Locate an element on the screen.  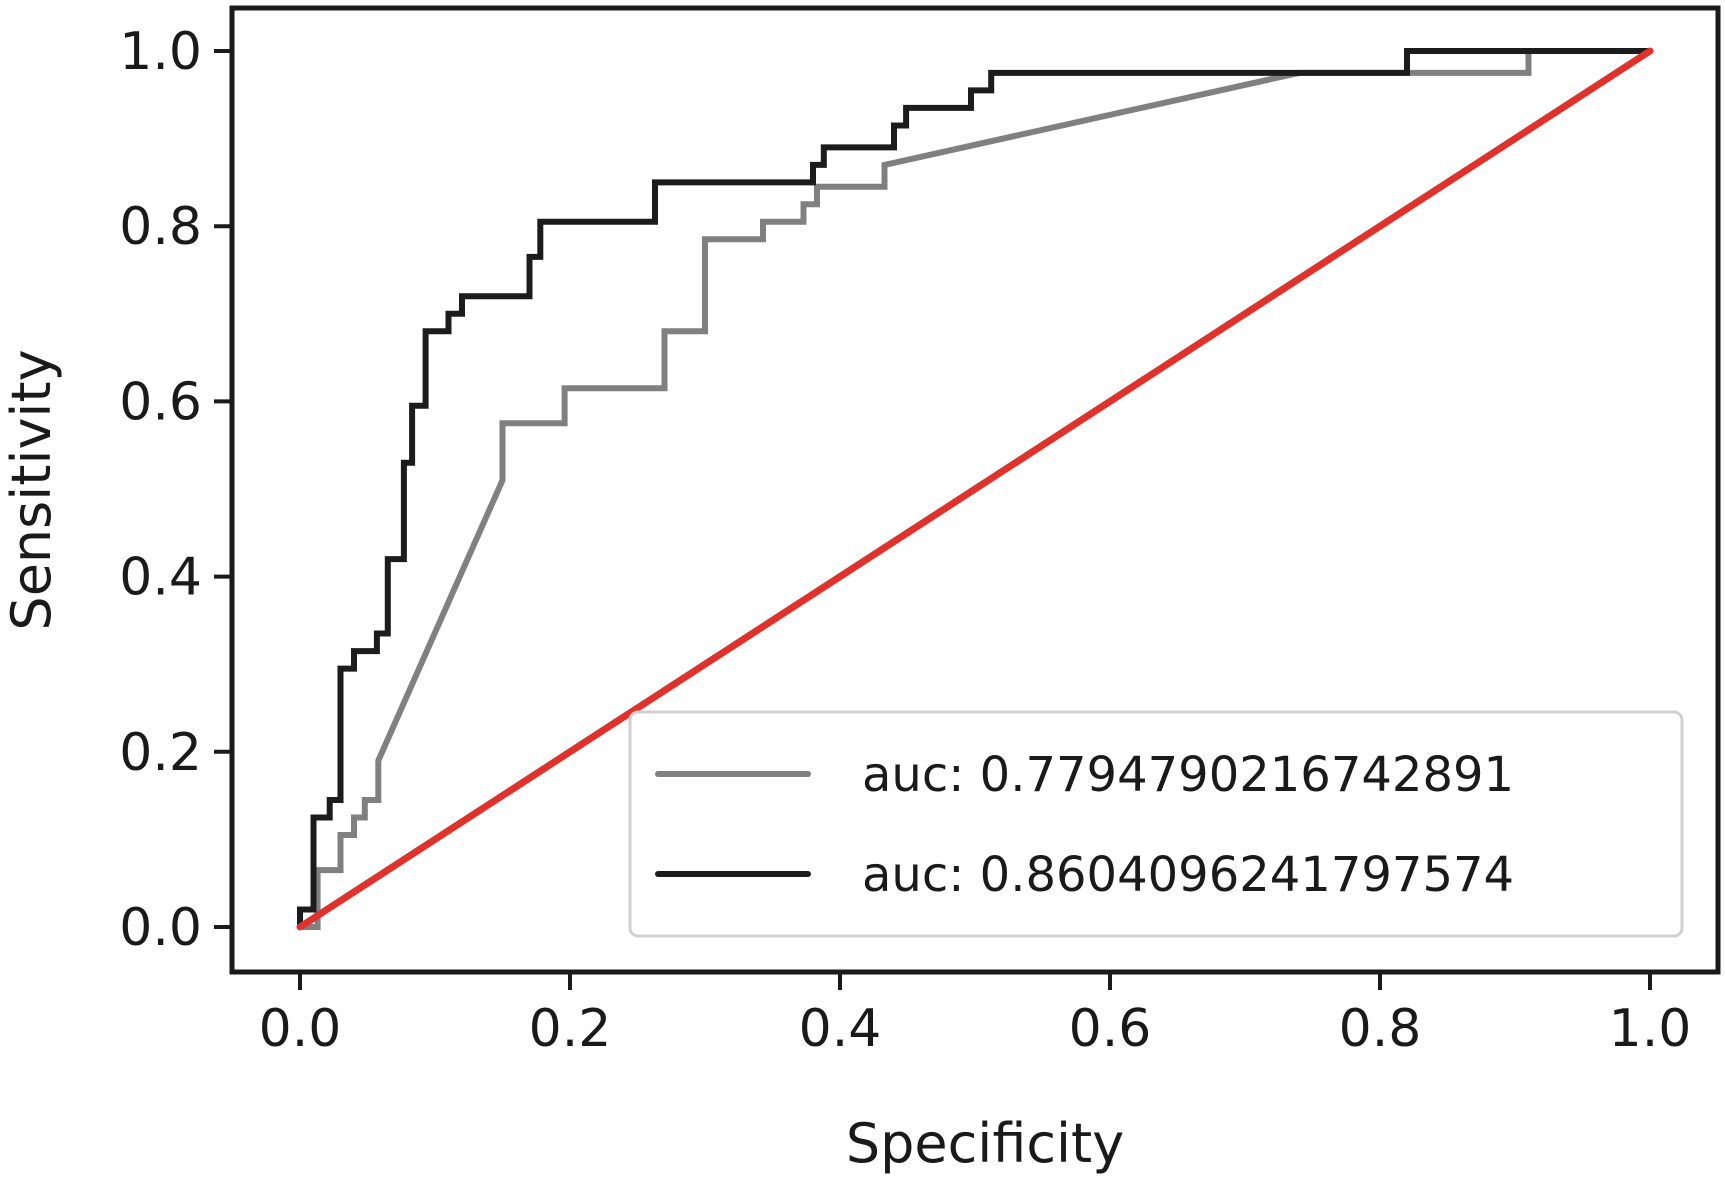
x-tick-label: 0.6 is located at coordinates (1110, 1029).